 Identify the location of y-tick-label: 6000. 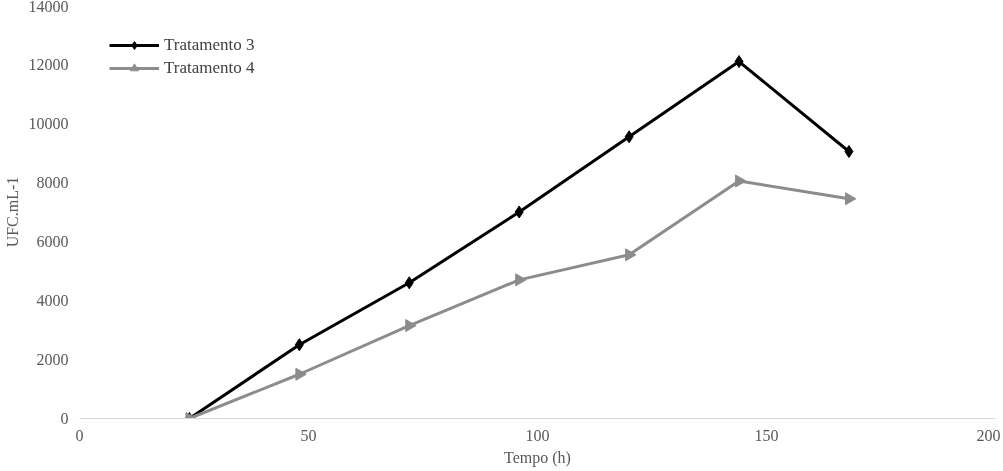
(52, 241).